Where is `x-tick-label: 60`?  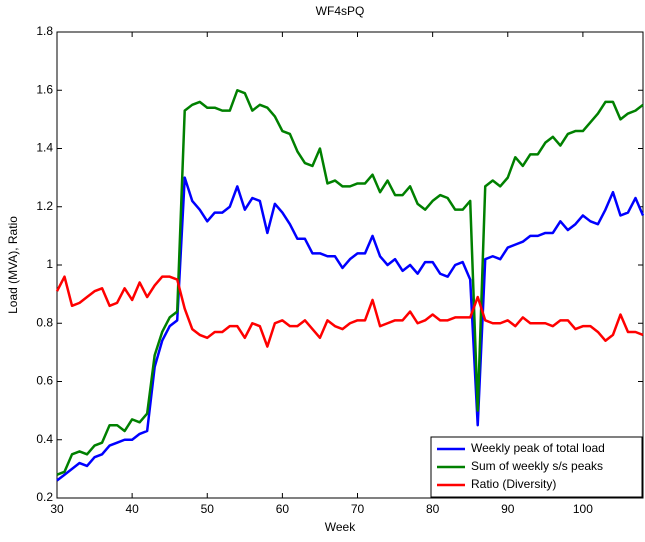 x-tick-label: 60 is located at coordinates (283, 509).